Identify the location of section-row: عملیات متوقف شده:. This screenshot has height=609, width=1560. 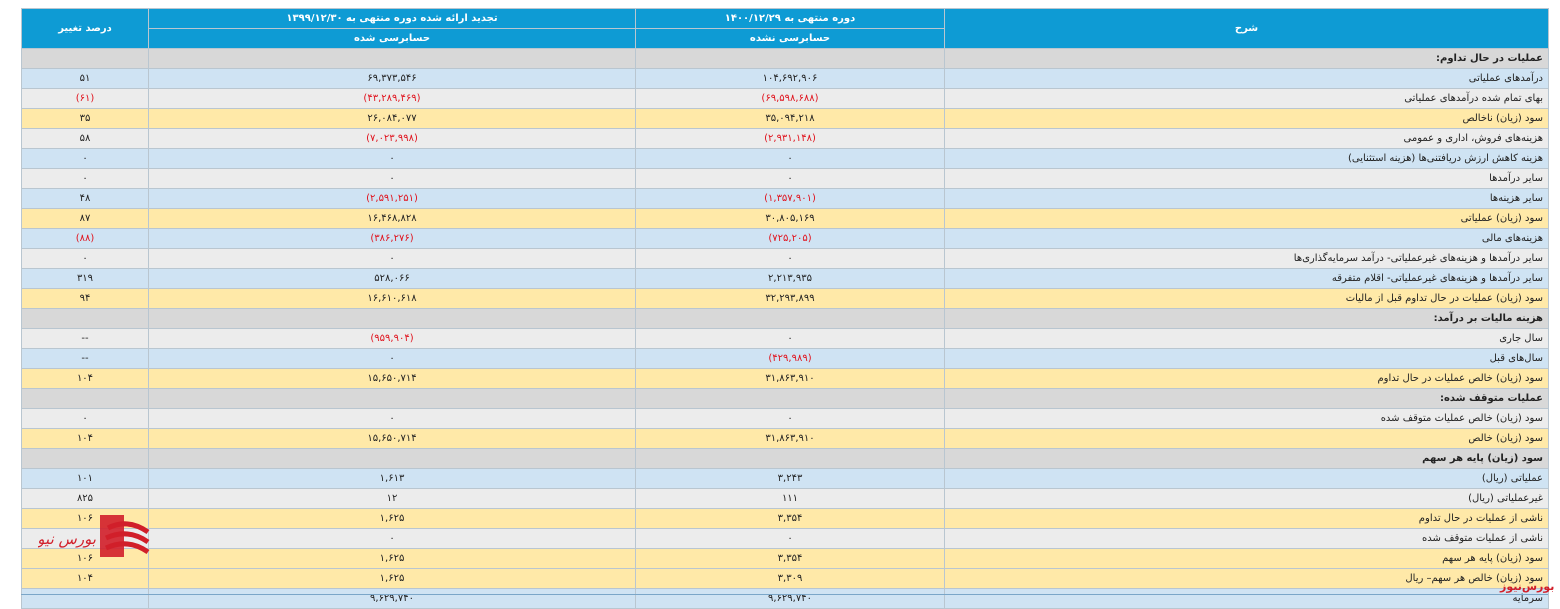
(785, 398).